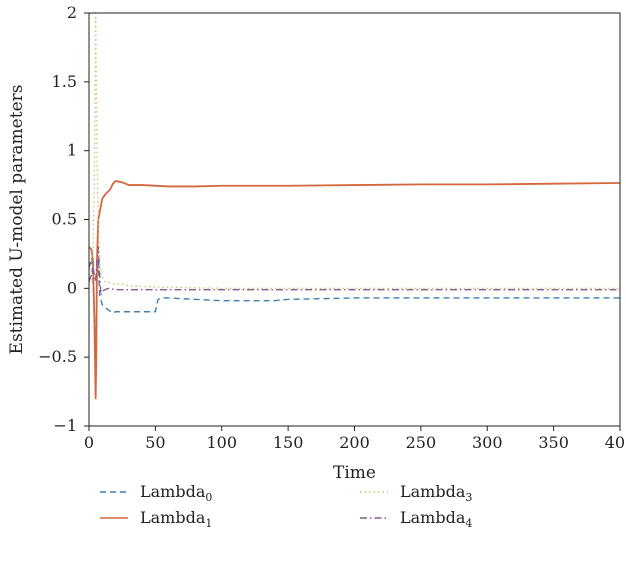  I want to click on y-tick-label: 1, so click(72, 150).